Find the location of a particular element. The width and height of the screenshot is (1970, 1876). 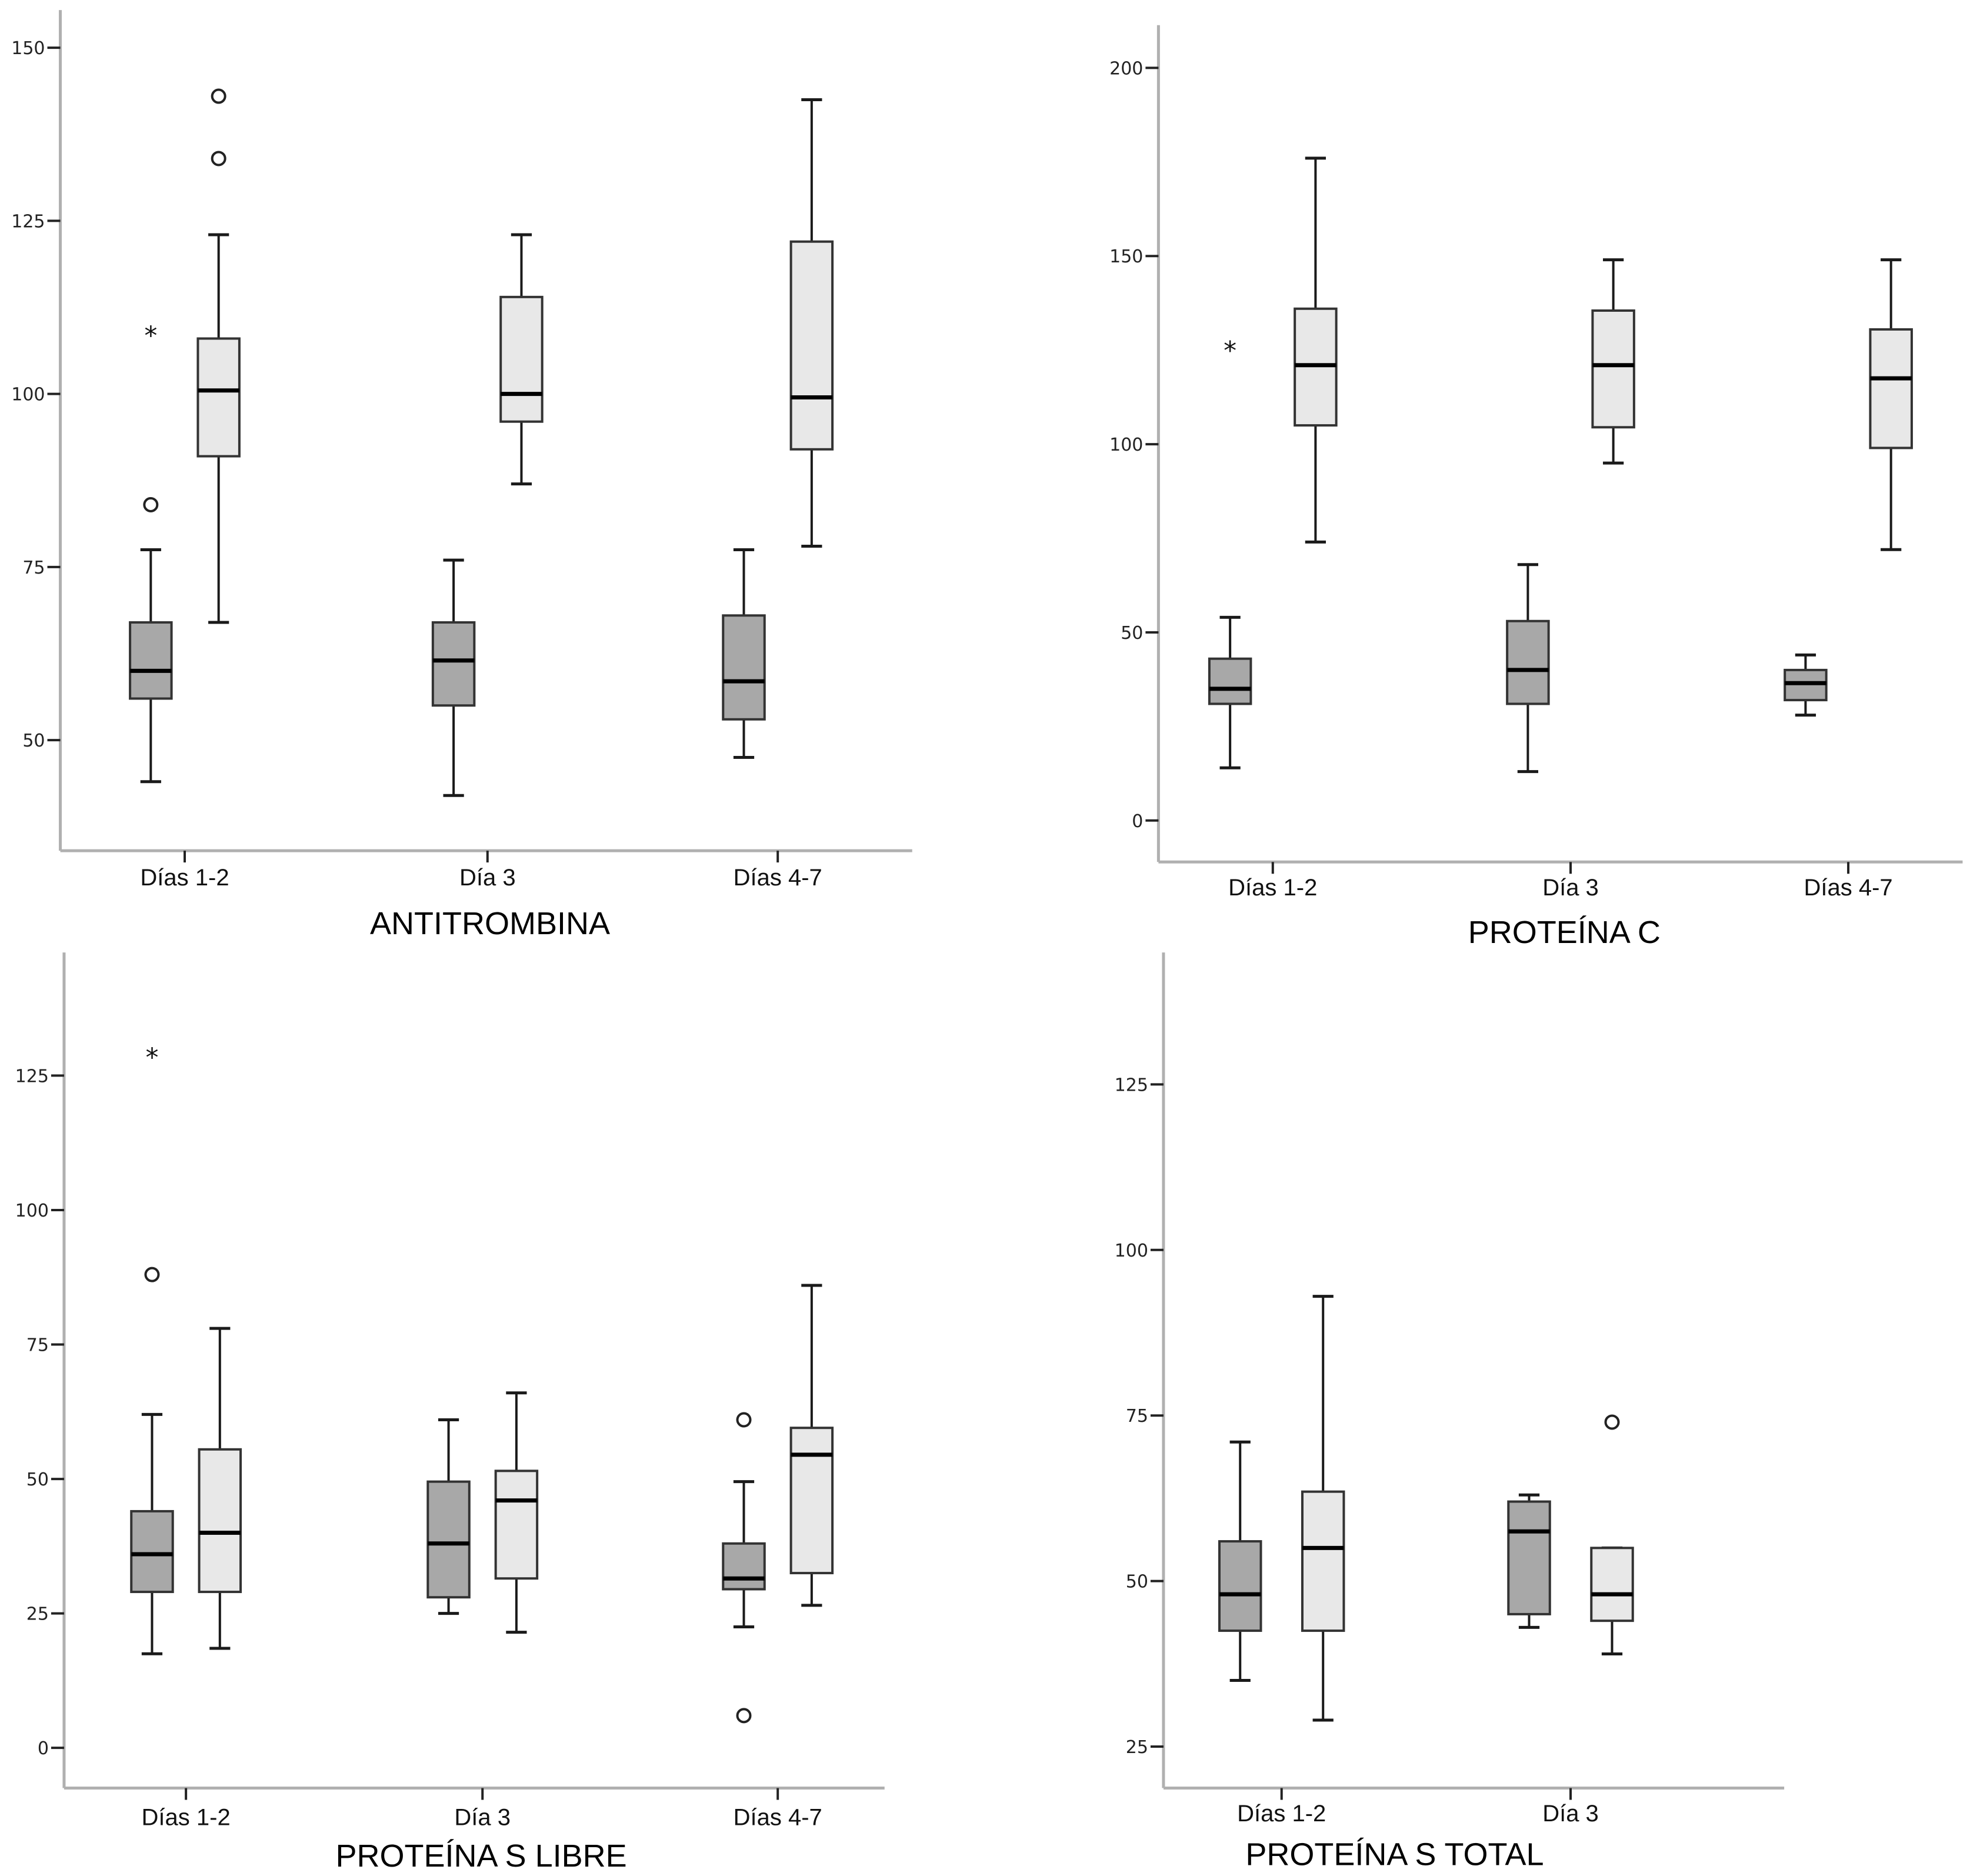

chart-title: PROTEÍNA C is located at coordinates (1564, 932).